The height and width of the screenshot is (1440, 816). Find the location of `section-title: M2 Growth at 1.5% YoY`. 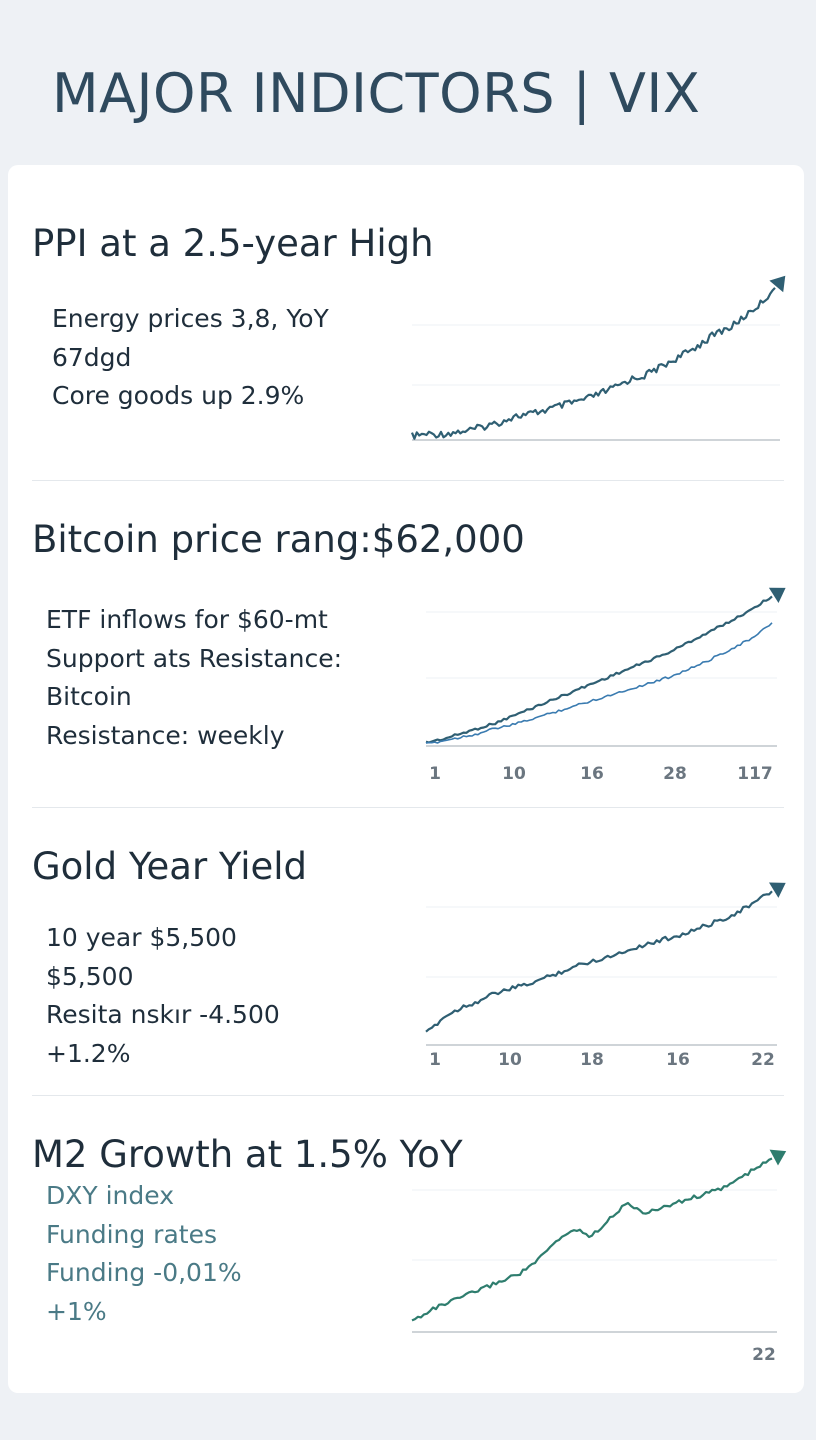

section-title: M2 Growth at 1.5% YoY is located at coordinates (247, 1154).